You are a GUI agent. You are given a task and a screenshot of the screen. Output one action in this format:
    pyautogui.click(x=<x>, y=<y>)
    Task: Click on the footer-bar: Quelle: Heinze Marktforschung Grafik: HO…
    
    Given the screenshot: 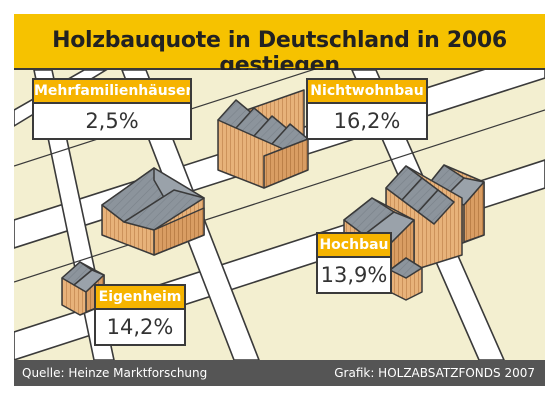 What is the action you would take?
    pyautogui.click(x=279, y=373)
    